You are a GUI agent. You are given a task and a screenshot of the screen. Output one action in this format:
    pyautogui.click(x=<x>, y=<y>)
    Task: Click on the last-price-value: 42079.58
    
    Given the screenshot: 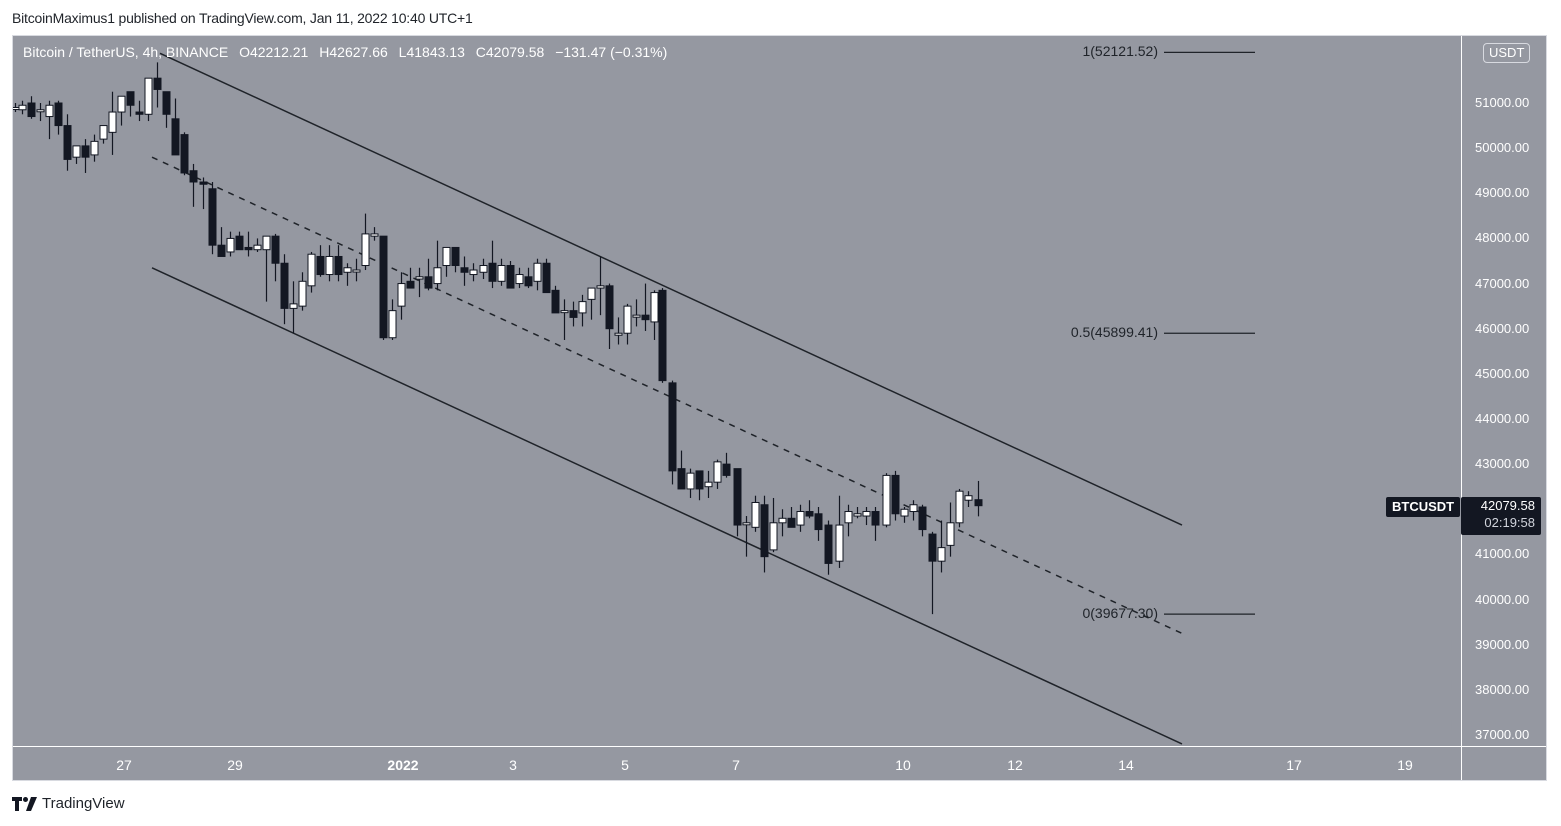 What is the action you would take?
    pyautogui.click(x=1507, y=505)
    